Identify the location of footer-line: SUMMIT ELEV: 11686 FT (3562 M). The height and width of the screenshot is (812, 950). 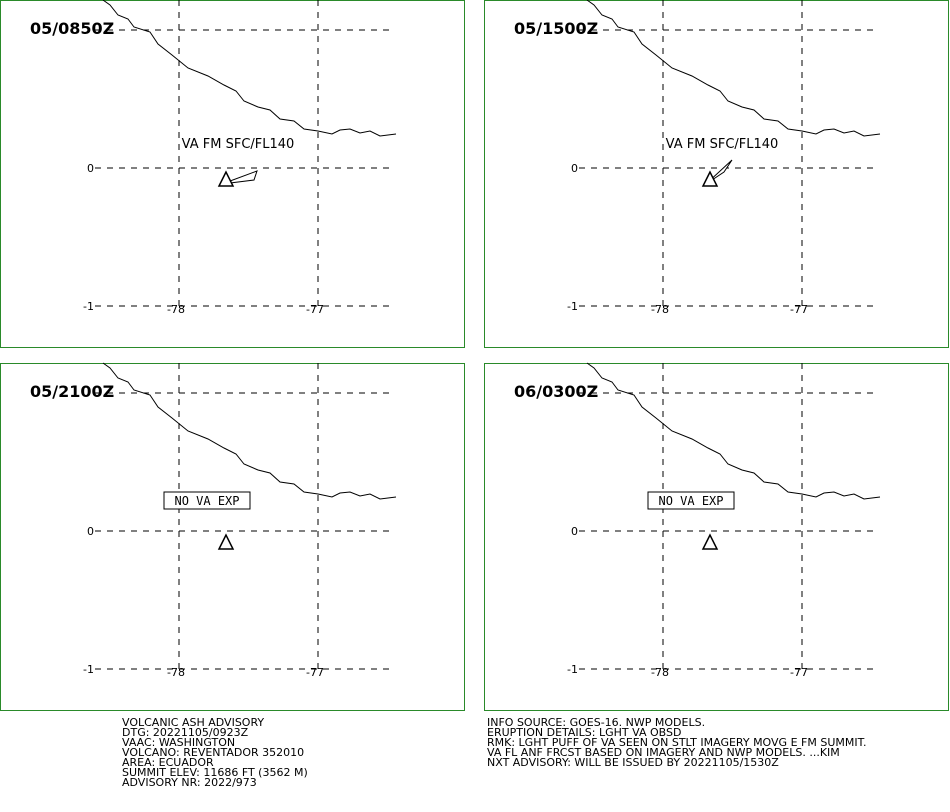
(215, 772).